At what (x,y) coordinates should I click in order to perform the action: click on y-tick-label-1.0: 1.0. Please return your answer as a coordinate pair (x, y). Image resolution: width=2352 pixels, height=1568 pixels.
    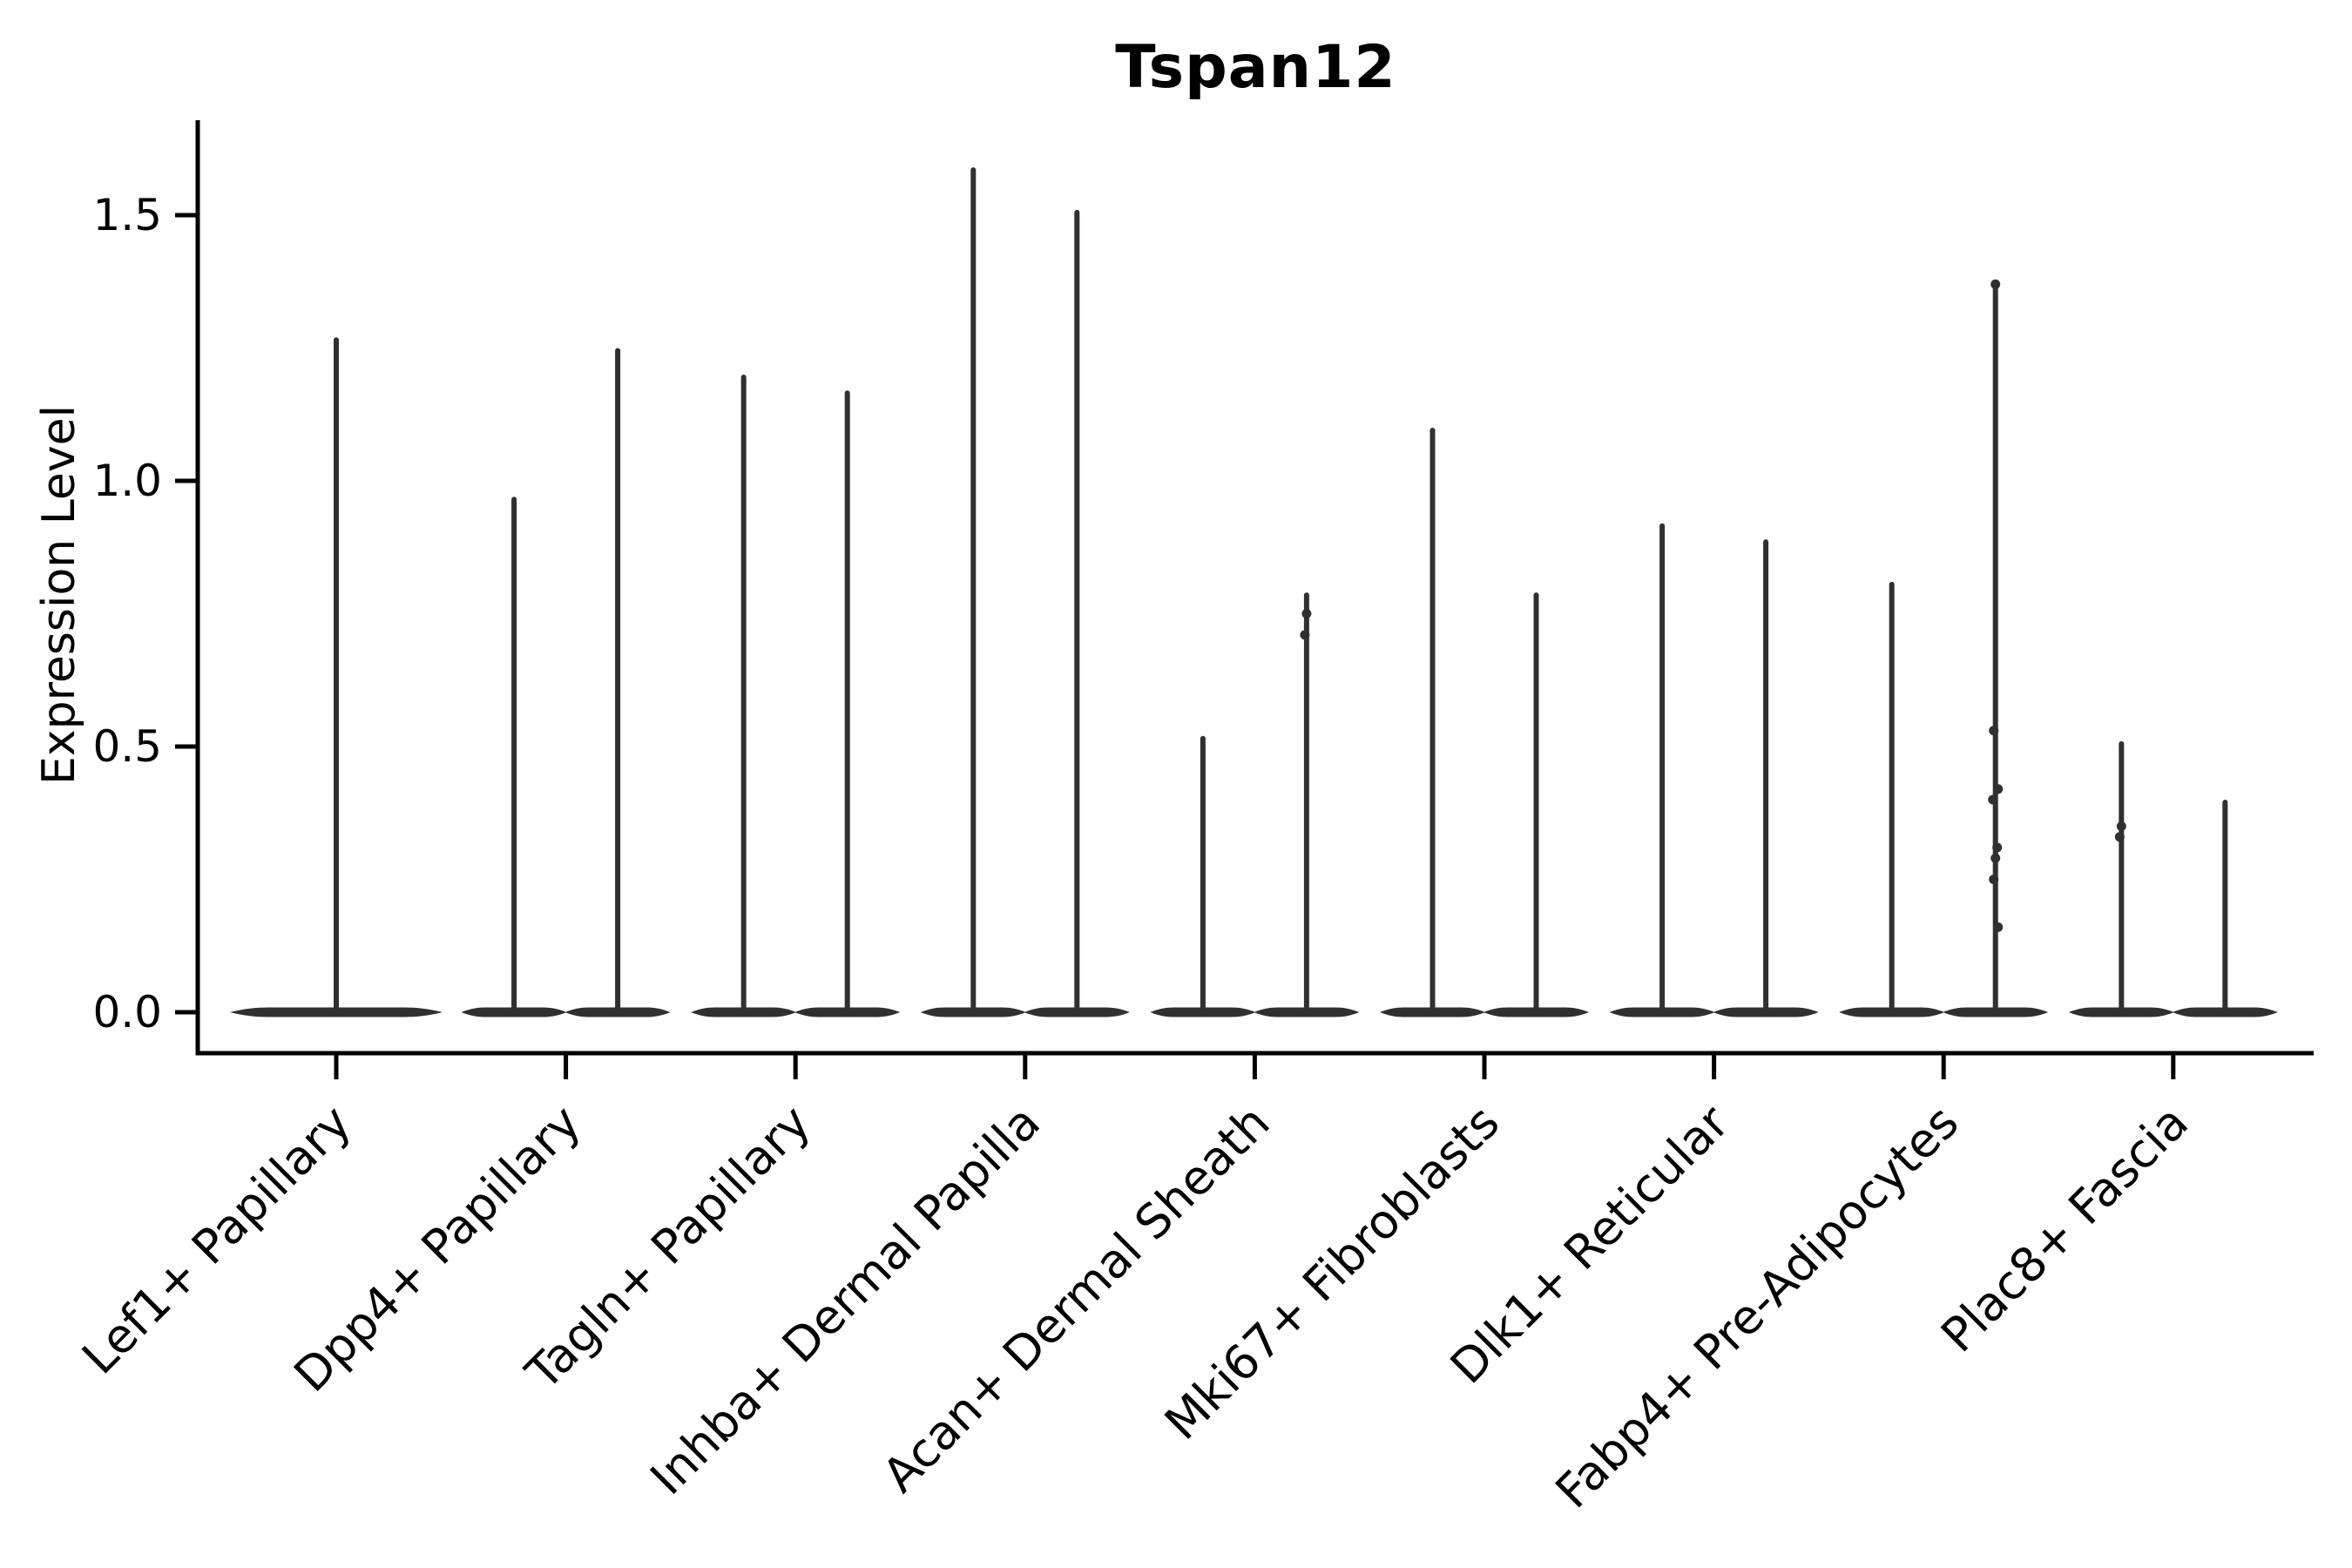
    Looking at the image, I should click on (127, 481).